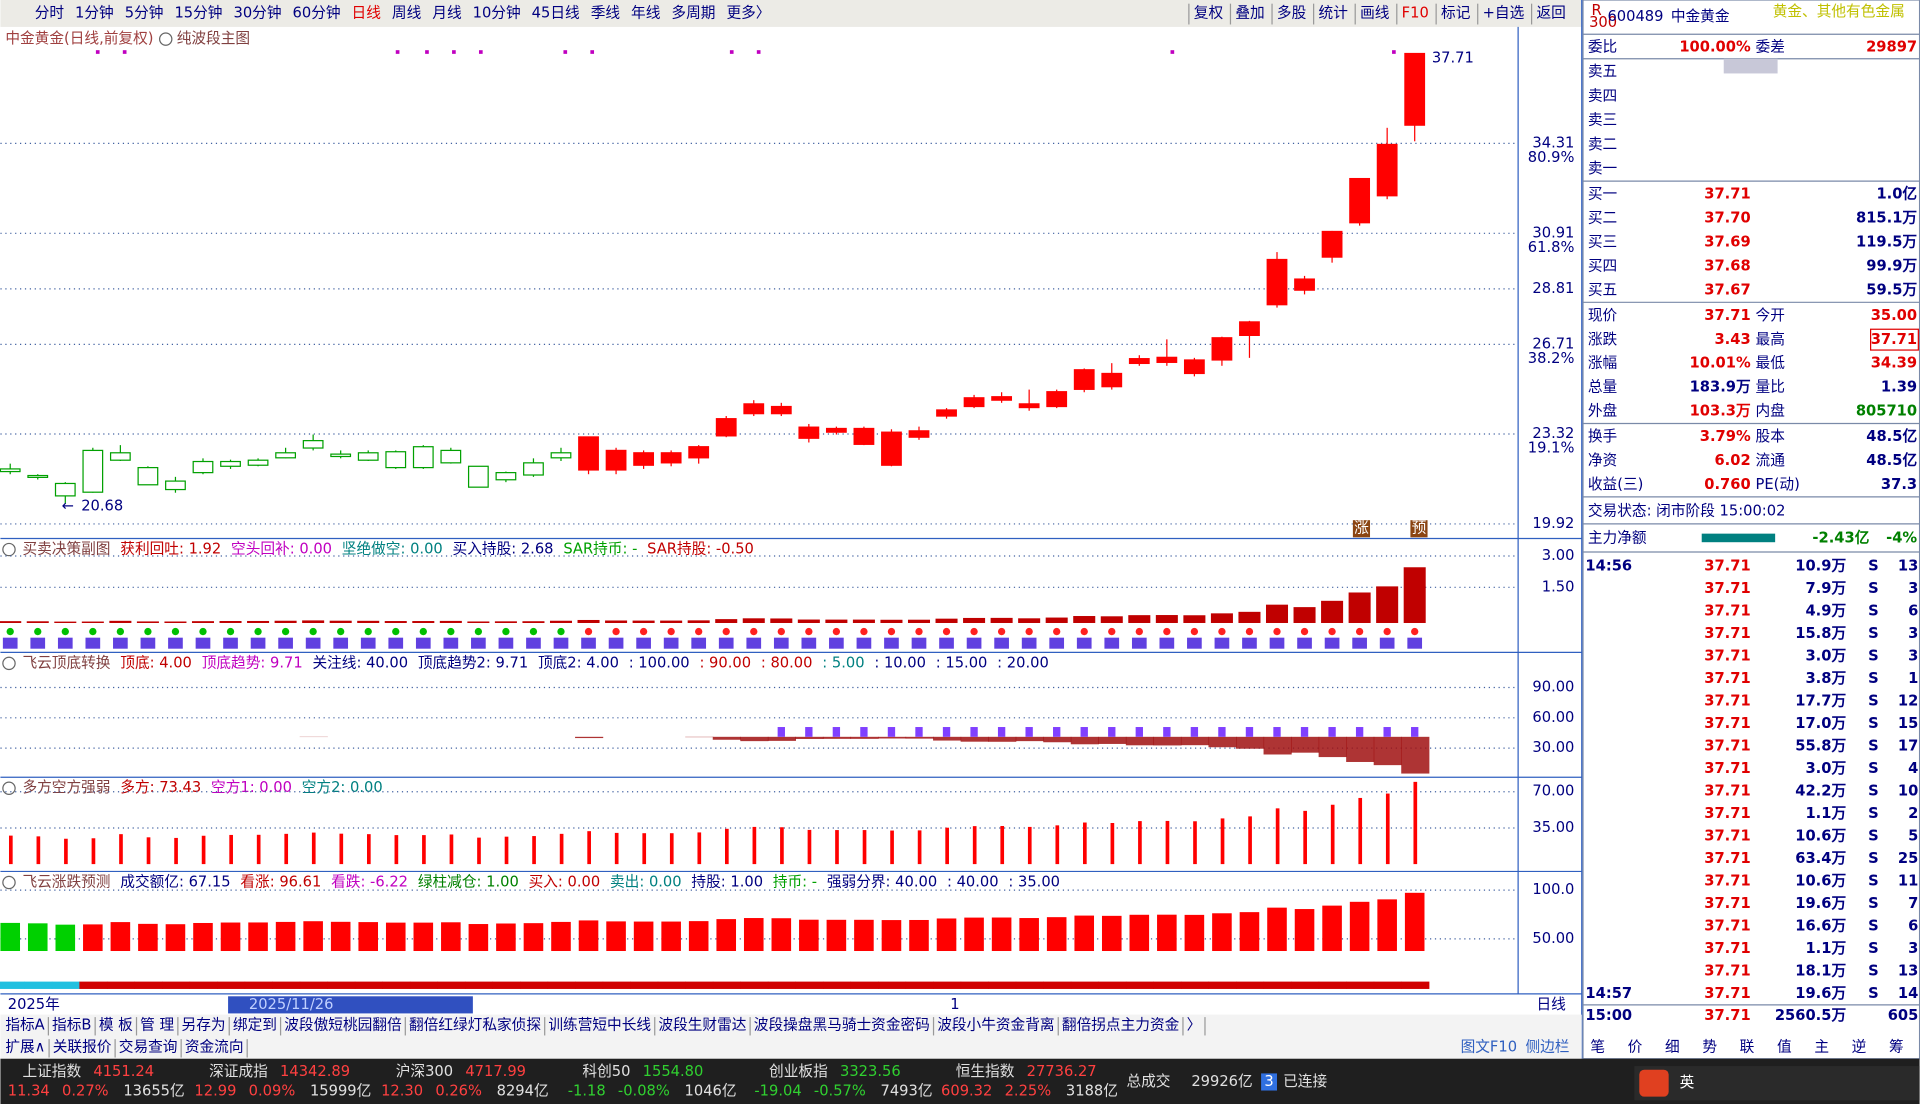  Describe the element at coordinates (1415, 12) in the screenshot. I see `tool-button: F10` at that location.